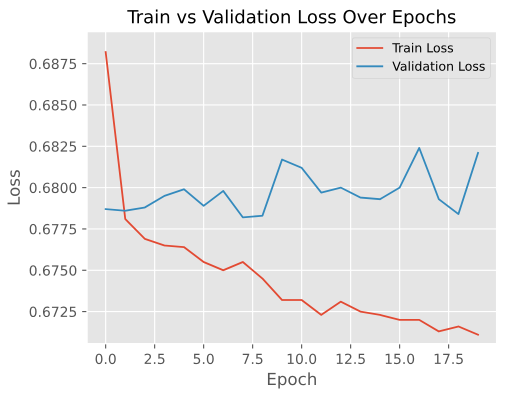 Image resolution: width=512 pixels, height=395 pixels. I want to click on x-axis-title: Epoch, so click(292, 380).